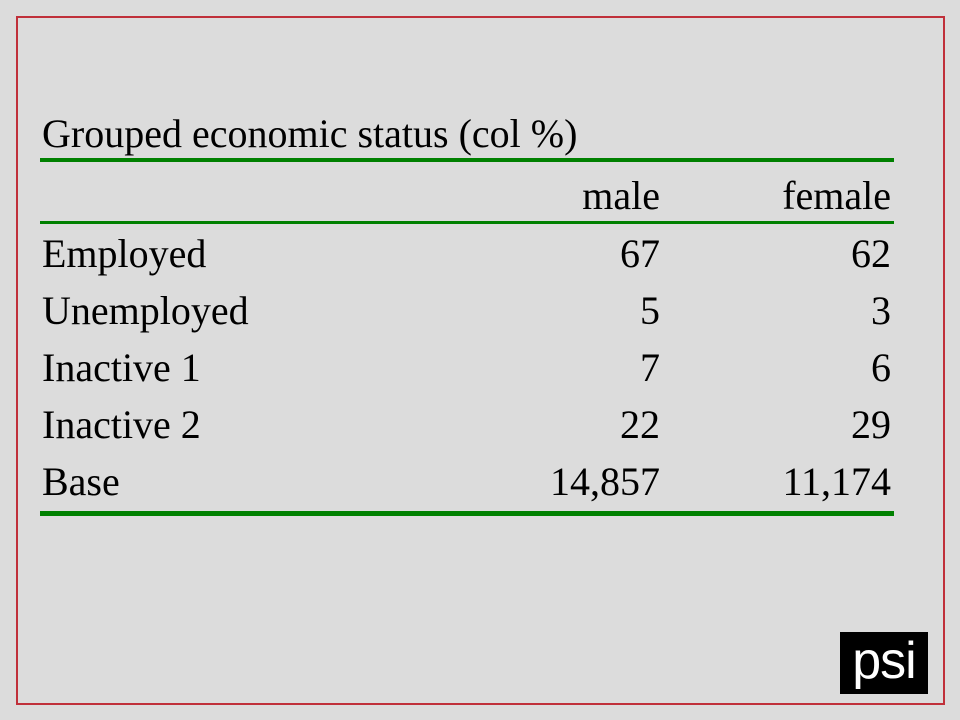 The height and width of the screenshot is (720, 960). I want to click on top-rule, so click(467, 160).